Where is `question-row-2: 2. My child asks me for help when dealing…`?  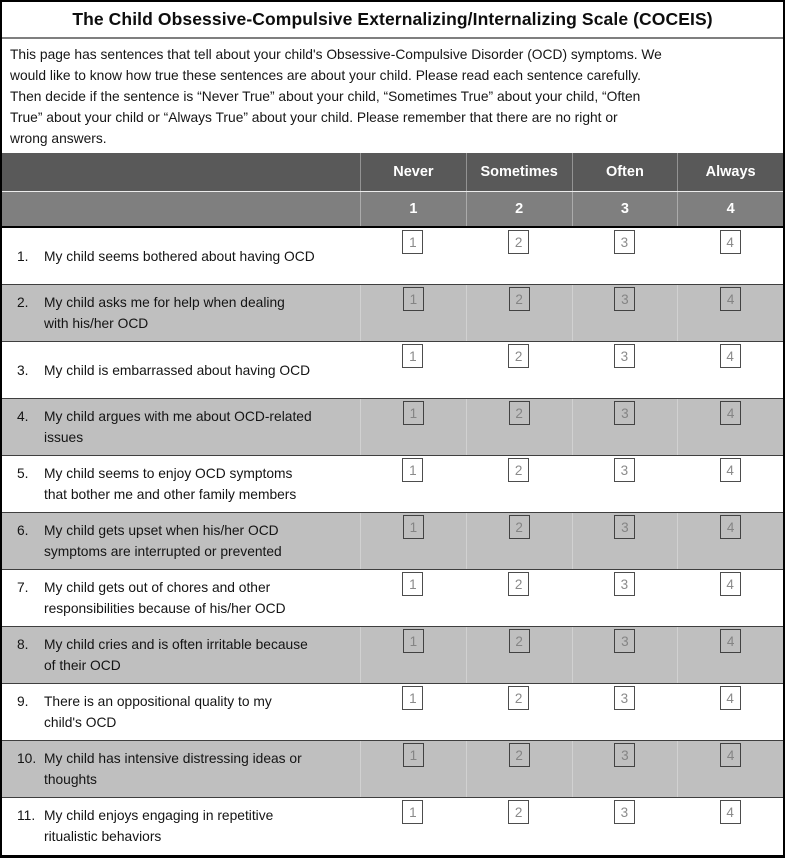 question-row-2: 2. My child asks me for help when dealing… is located at coordinates (392, 312).